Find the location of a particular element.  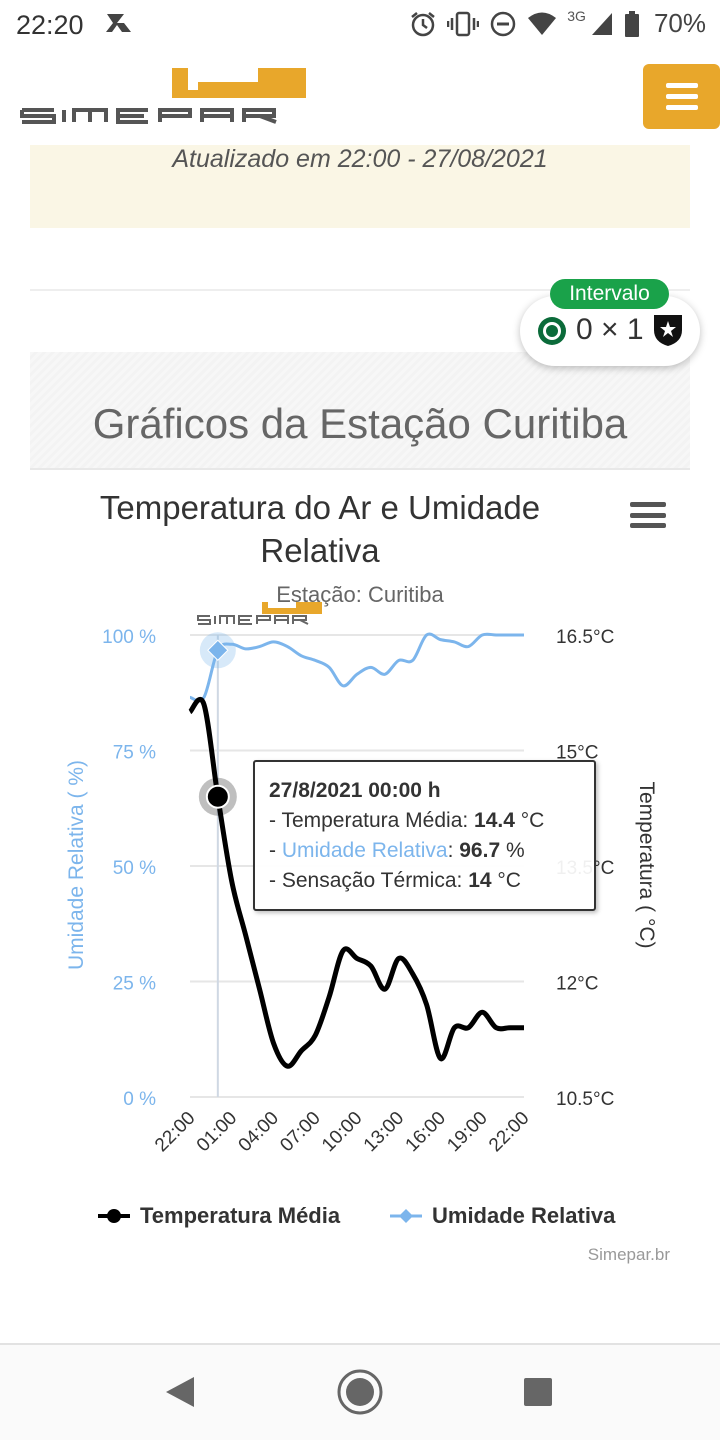

legend-temp-label: Temperatura Média is located at coordinates (240, 1215).